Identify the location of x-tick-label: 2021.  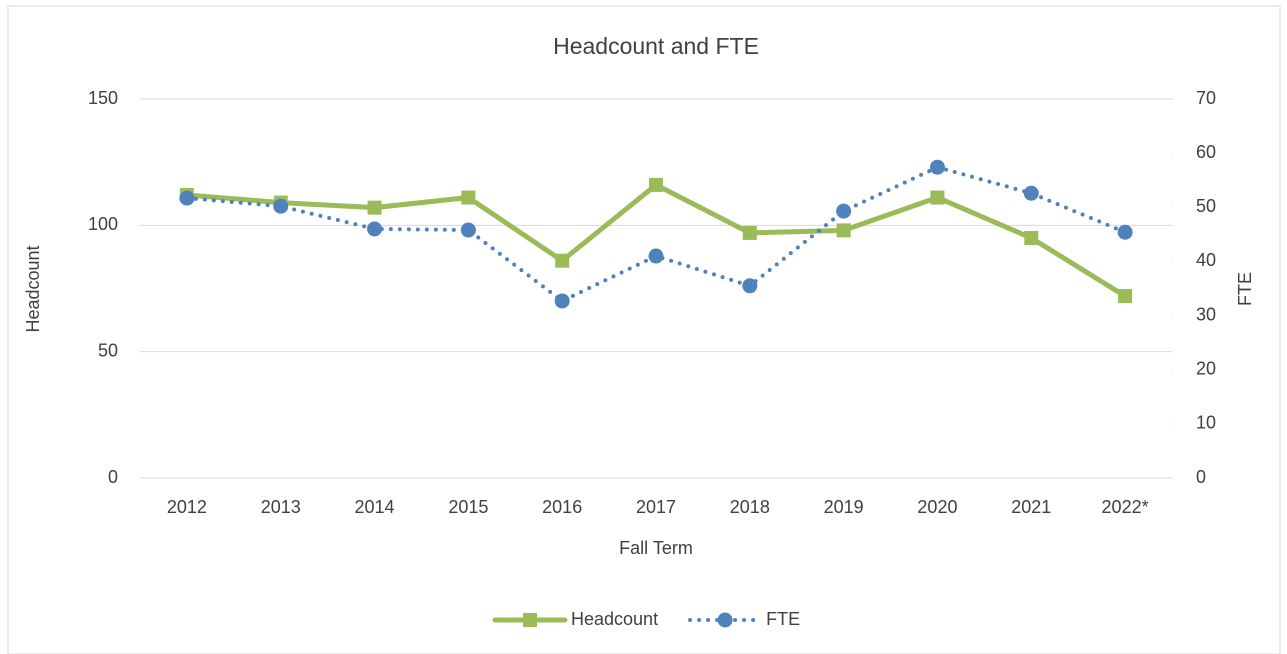
(1031, 507).